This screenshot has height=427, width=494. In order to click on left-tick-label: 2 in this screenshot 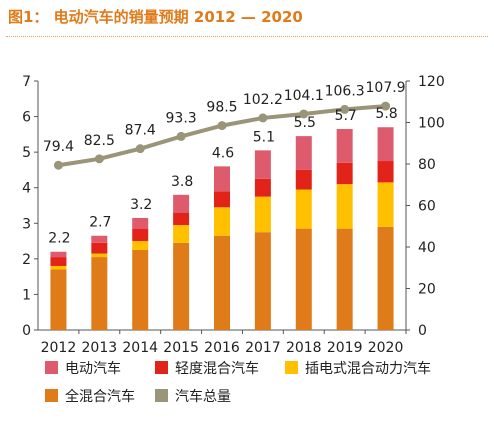, I will do `click(26, 260)`.